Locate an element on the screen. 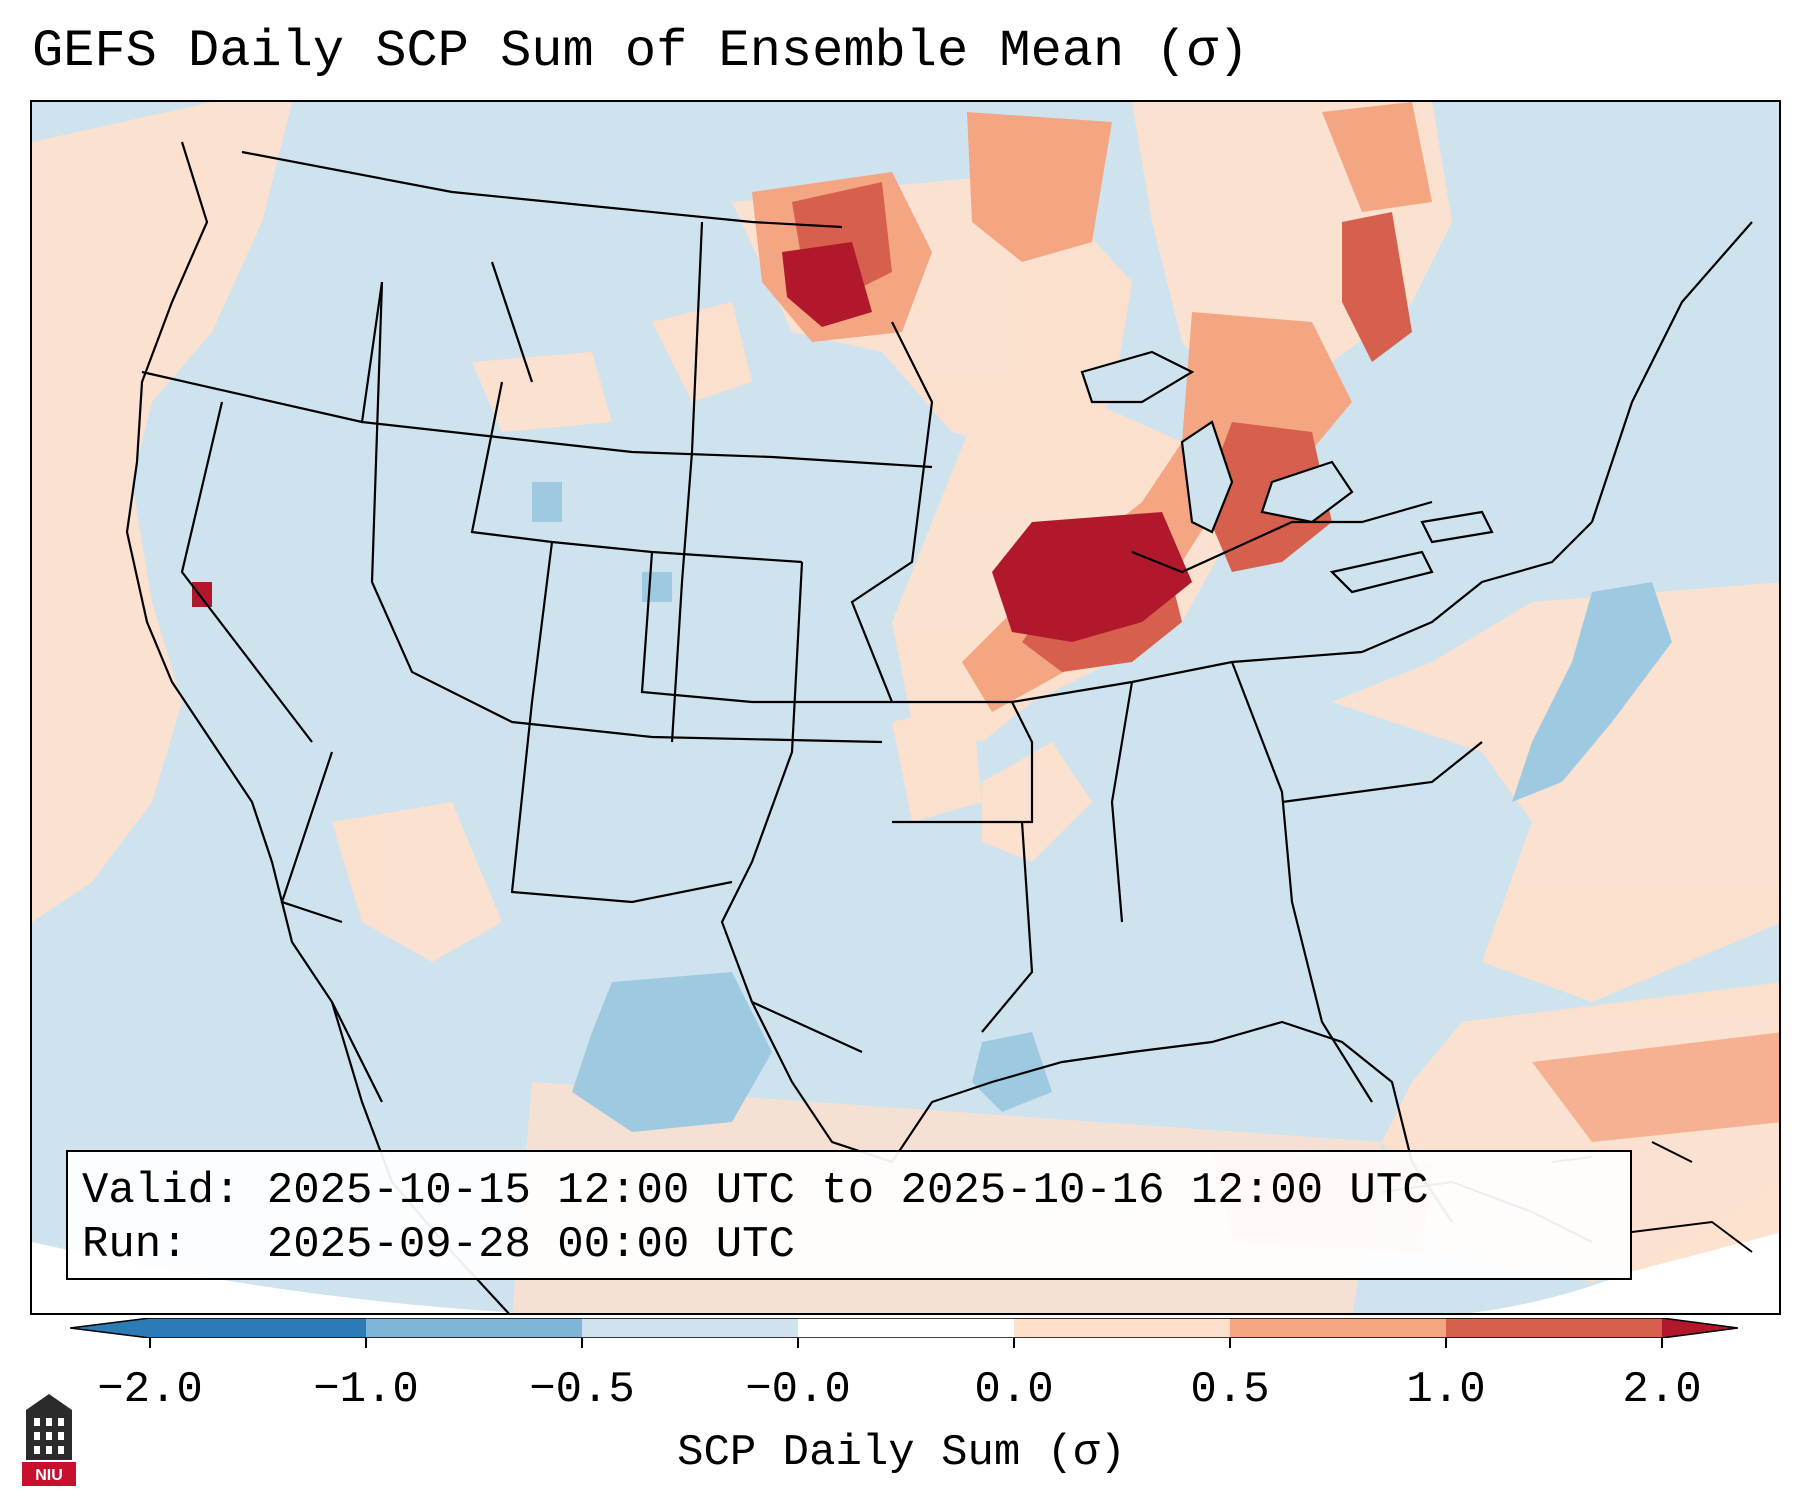 The width and height of the screenshot is (1803, 1506). colorbar-tick-label: −2.0 is located at coordinates (150, 1390).